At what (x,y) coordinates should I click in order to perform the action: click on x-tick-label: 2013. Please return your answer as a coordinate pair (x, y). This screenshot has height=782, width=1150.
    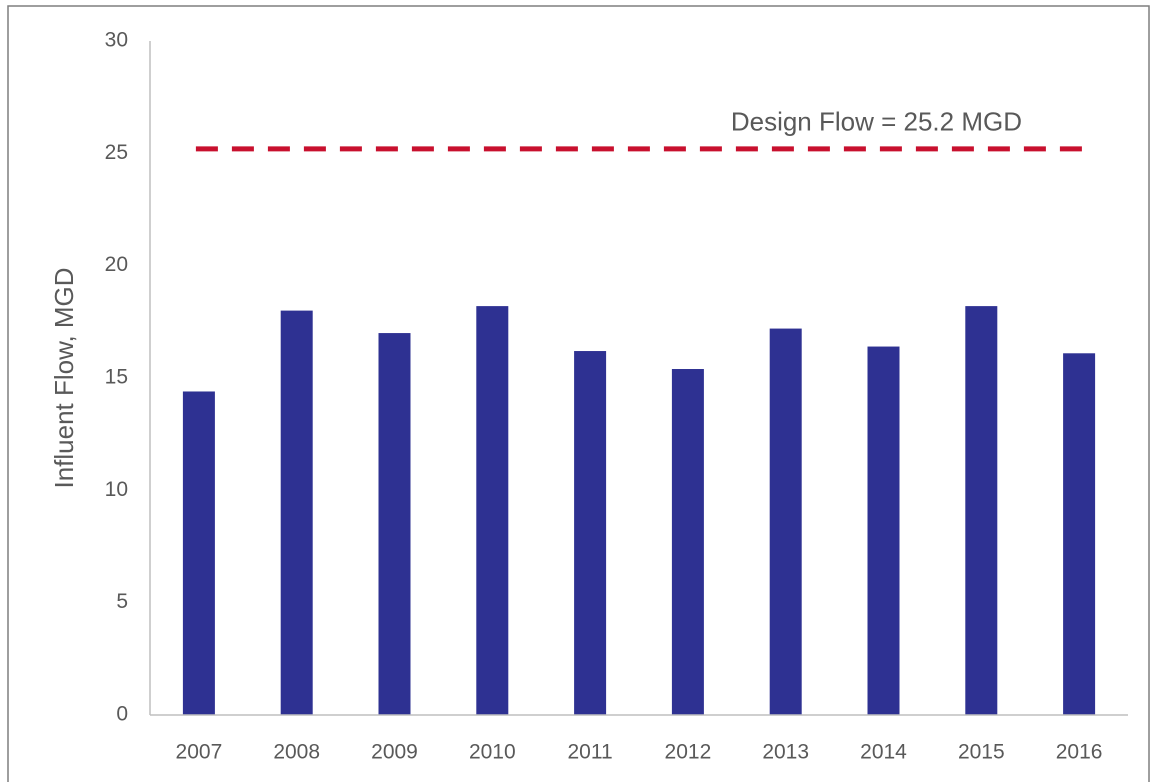
    Looking at the image, I should click on (785, 752).